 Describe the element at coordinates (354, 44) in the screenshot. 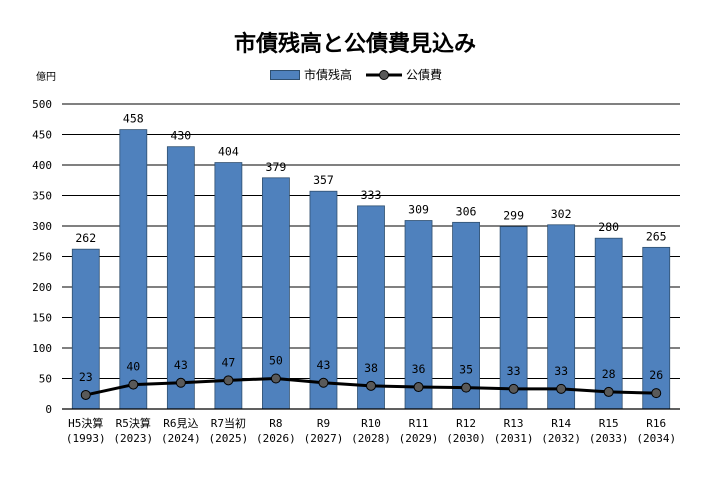

I see `chart-title: 市債残高と公債費見込み` at that location.